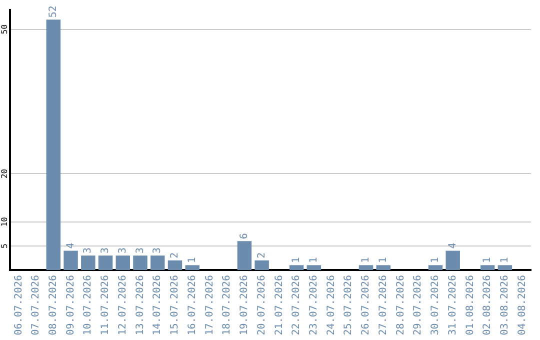 This screenshot has height=340, width=540. I want to click on x-tick-label: 15.07.2026, so click(175, 305).